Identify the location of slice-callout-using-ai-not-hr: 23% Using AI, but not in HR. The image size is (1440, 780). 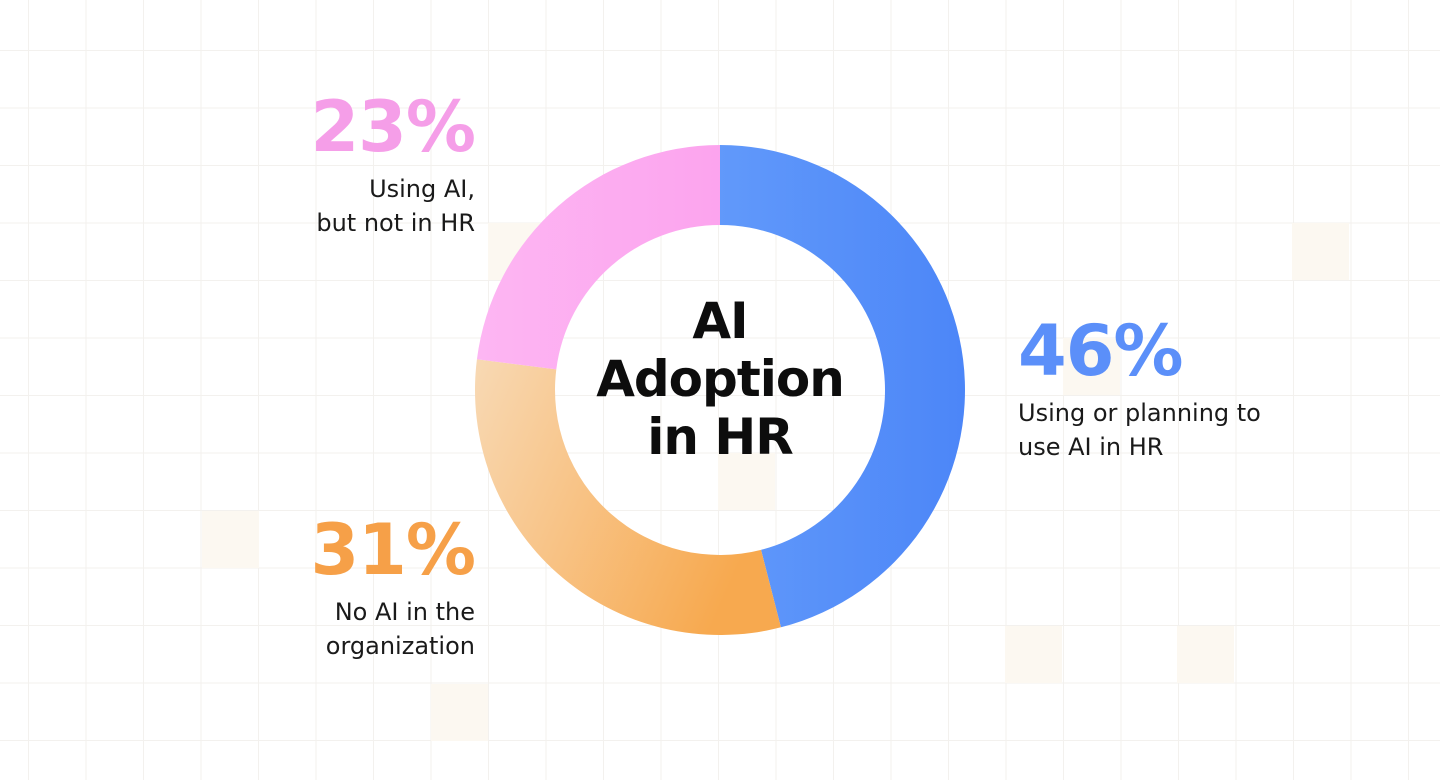
(353, 163).